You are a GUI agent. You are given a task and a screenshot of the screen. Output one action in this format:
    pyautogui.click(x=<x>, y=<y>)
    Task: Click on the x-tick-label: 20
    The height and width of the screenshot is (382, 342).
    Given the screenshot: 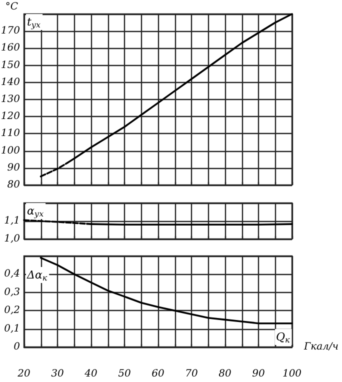 What is the action you would take?
    pyautogui.click(x=23, y=374)
    